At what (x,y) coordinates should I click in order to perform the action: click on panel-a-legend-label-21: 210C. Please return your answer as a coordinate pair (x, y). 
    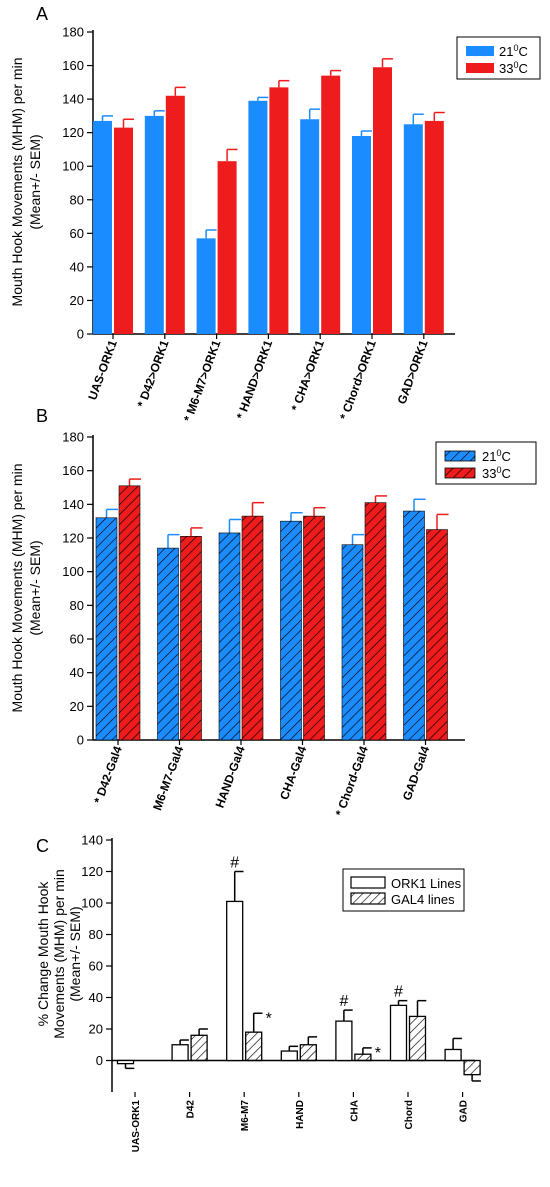
    Looking at the image, I should click on (513, 51).